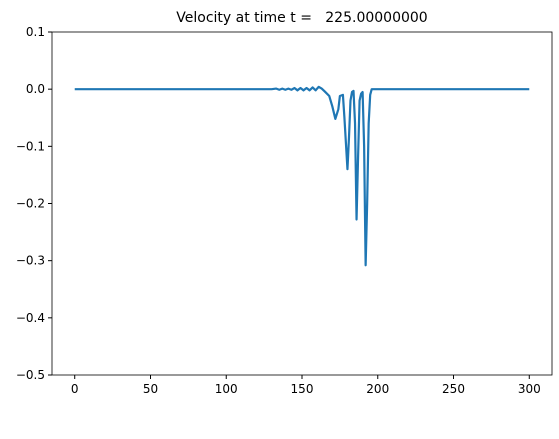 The width and height of the screenshot is (559, 439). I want to click on y-tick-label: 0.0, so click(35, 89).